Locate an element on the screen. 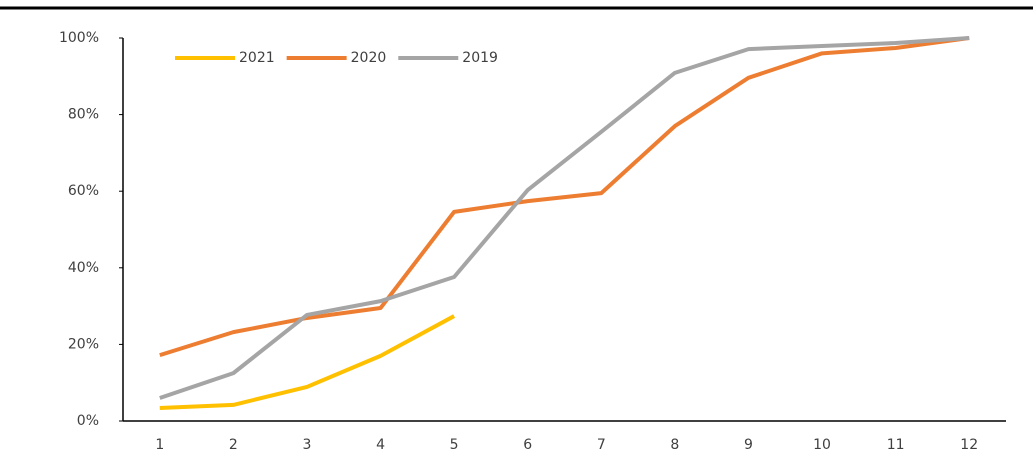 Image resolution: width=1033 pixels, height=463 pixels. y-tick-label: 0% is located at coordinates (88, 421).